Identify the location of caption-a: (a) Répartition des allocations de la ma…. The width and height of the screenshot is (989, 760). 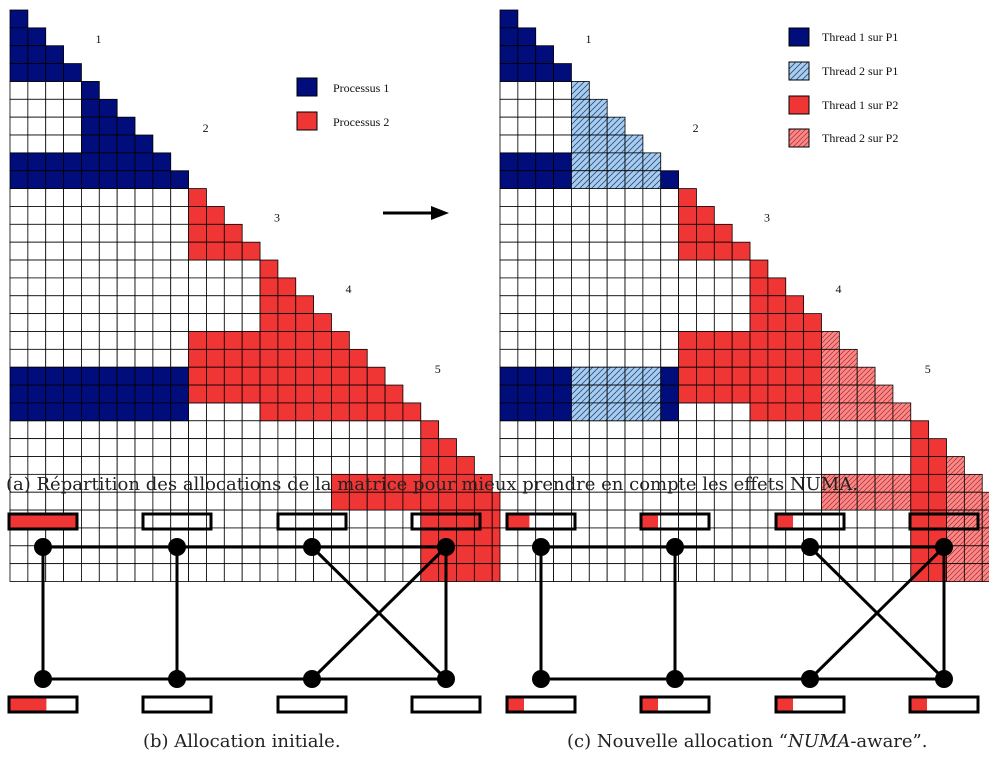
(432, 484).